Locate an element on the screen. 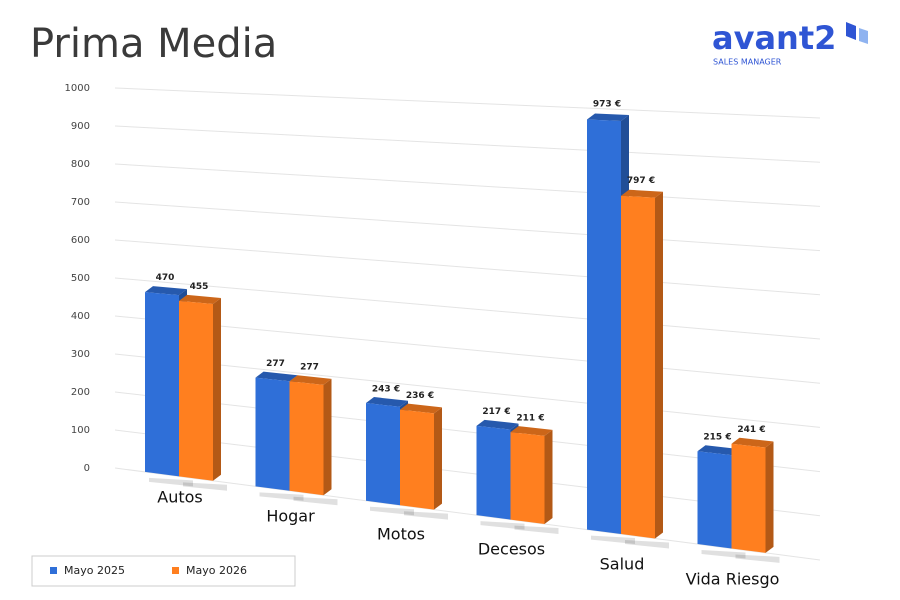 The width and height of the screenshot is (900, 600). y-tick-label: 0 is located at coordinates (87, 468).